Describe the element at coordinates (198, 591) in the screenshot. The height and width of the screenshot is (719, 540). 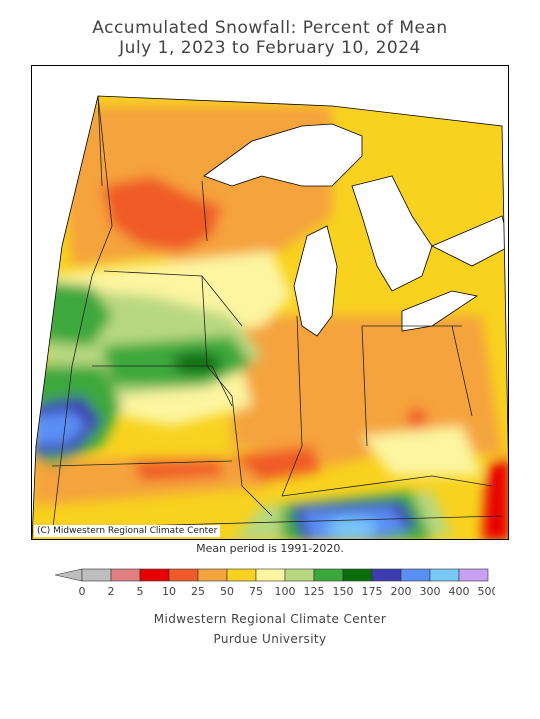
I see `legend-tick-label: 25` at that location.